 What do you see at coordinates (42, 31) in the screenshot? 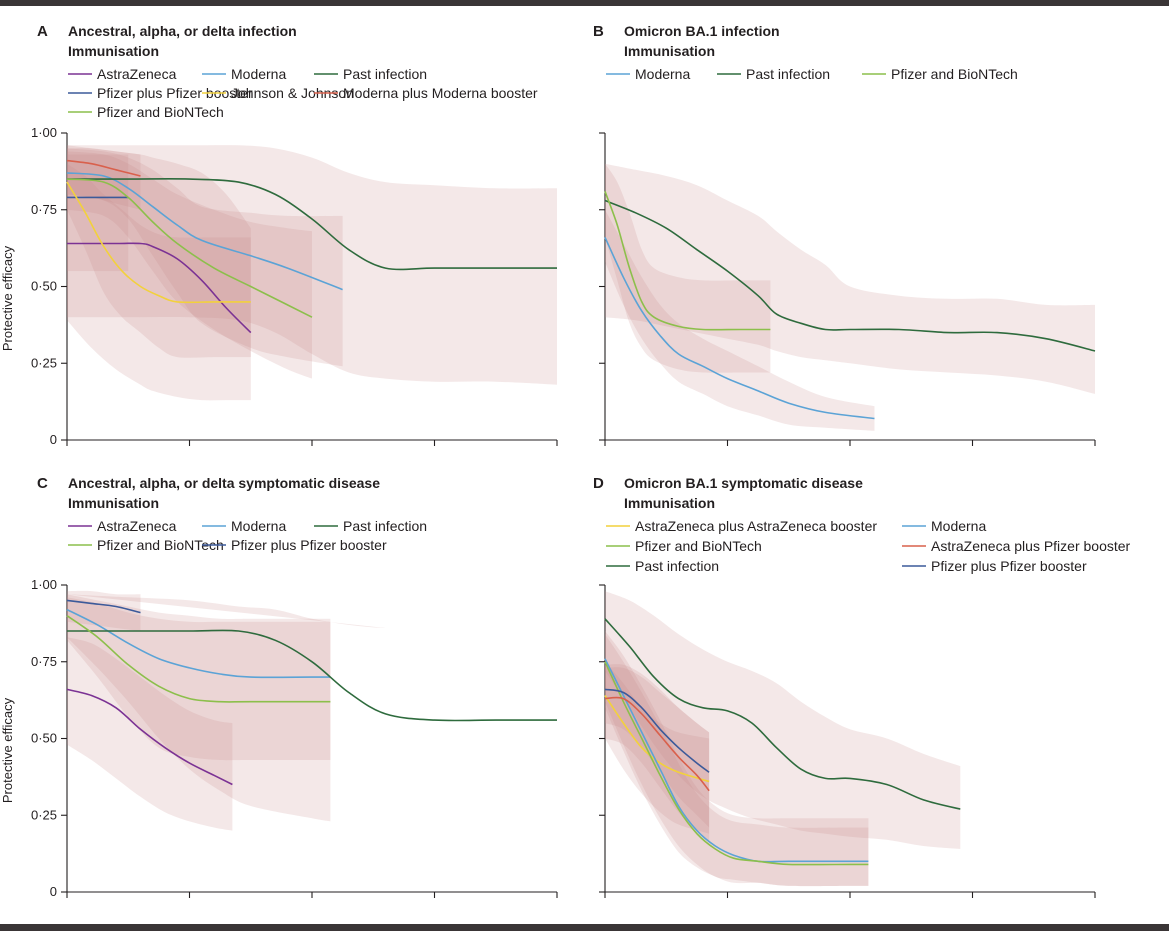
I see `panel-letter: A` at bounding box center [42, 31].